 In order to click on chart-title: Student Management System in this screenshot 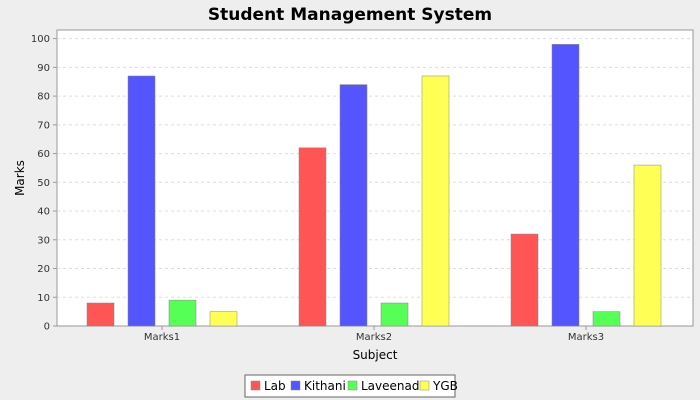, I will do `click(350, 15)`.